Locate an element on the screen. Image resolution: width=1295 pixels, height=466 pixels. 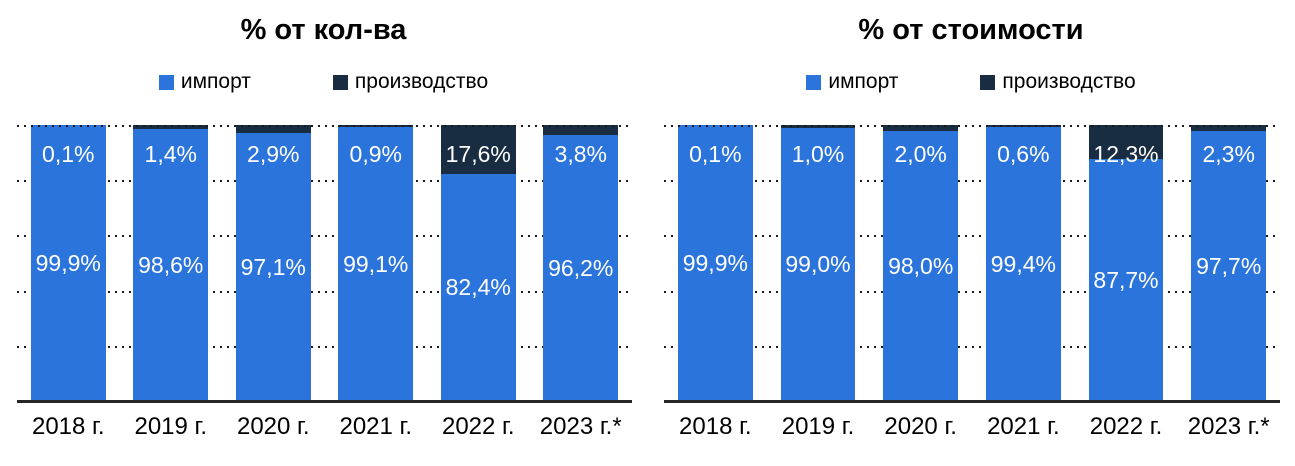
import-value-label: 96,2% is located at coordinates (581, 268).